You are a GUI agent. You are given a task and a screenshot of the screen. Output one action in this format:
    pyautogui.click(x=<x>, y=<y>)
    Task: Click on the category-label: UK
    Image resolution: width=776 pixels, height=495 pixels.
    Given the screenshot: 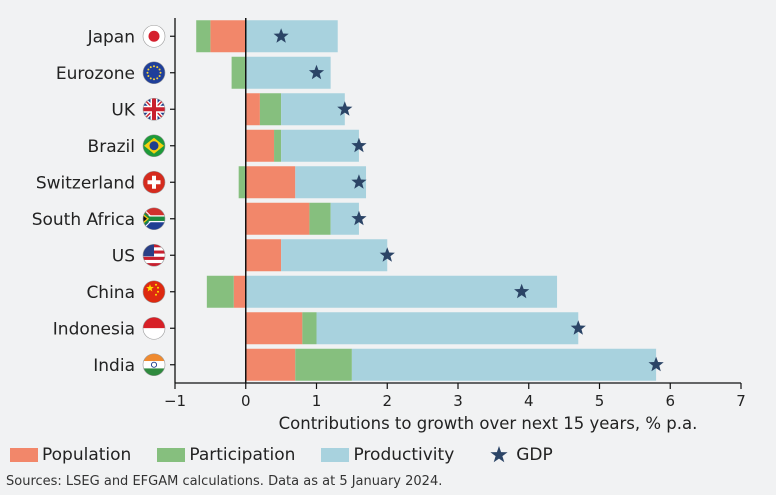 What is the action you would take?
    pyautogui.click(x=123, y=110)
    